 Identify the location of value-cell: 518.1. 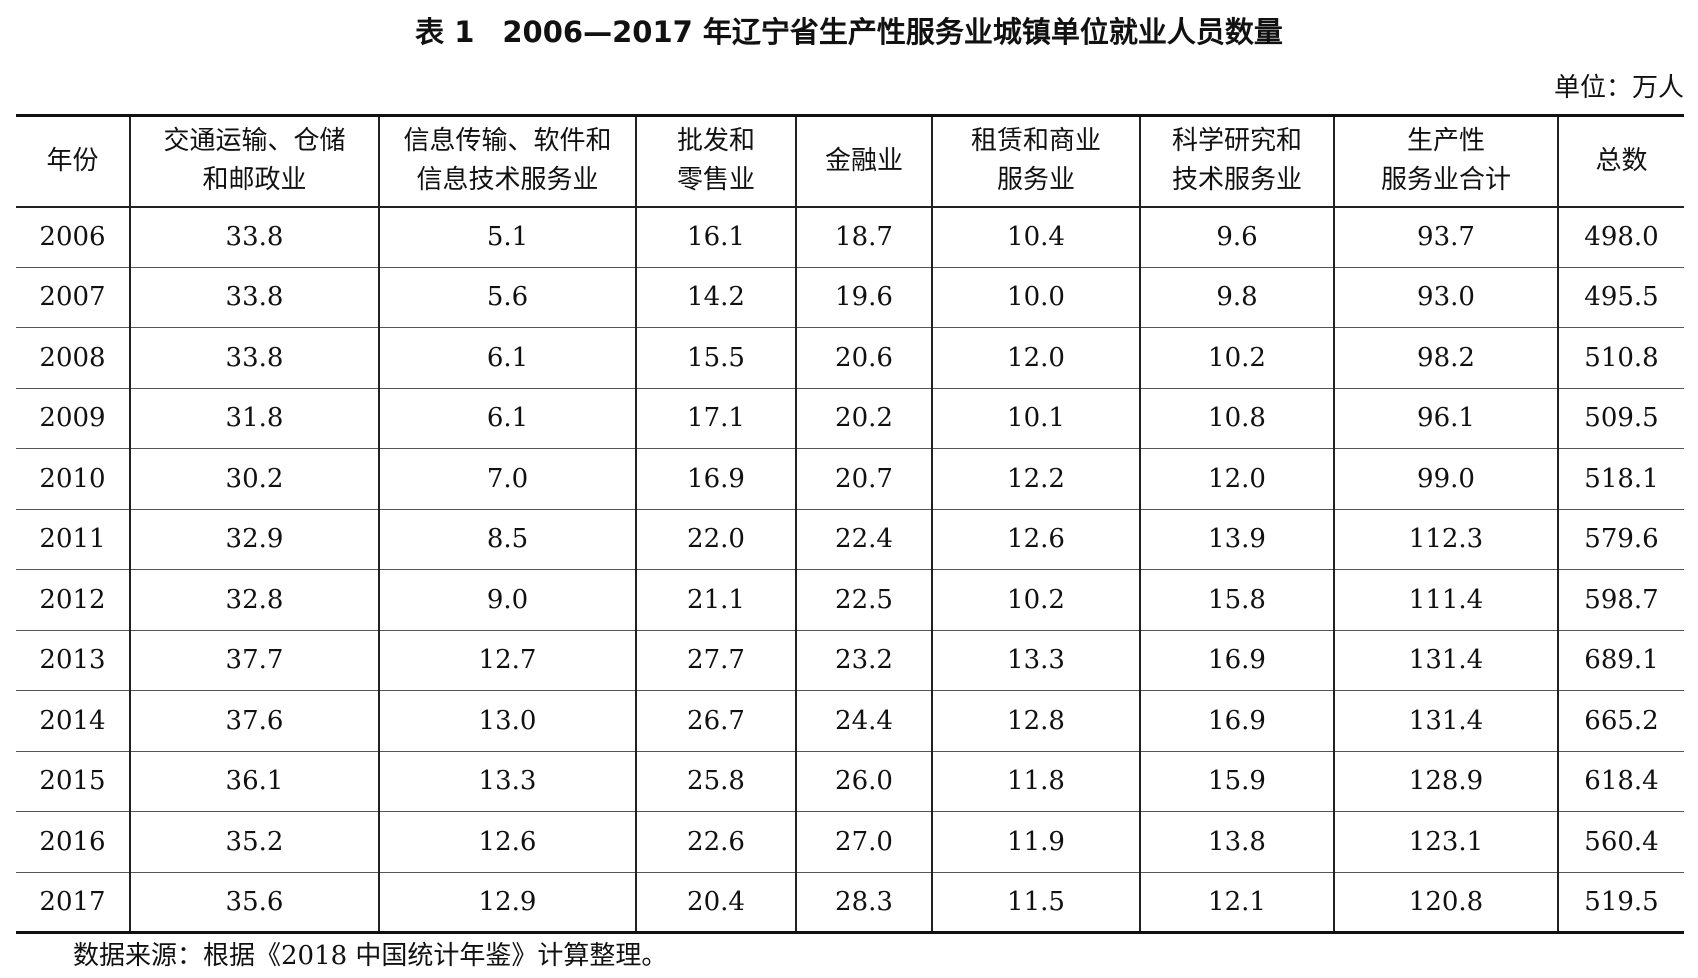
(1620, 478).